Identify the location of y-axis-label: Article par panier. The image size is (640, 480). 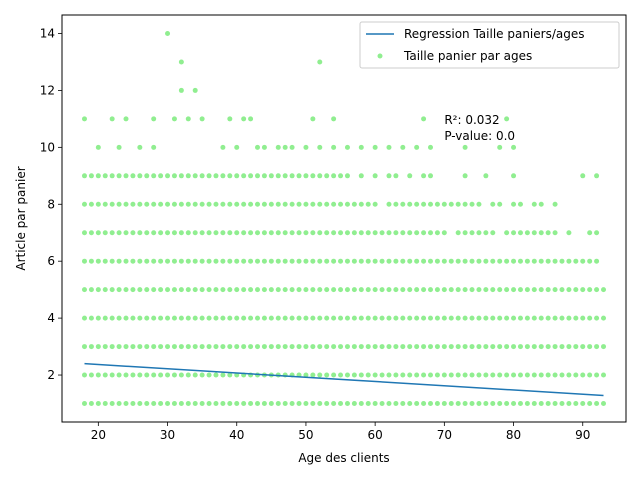
(21, 218).